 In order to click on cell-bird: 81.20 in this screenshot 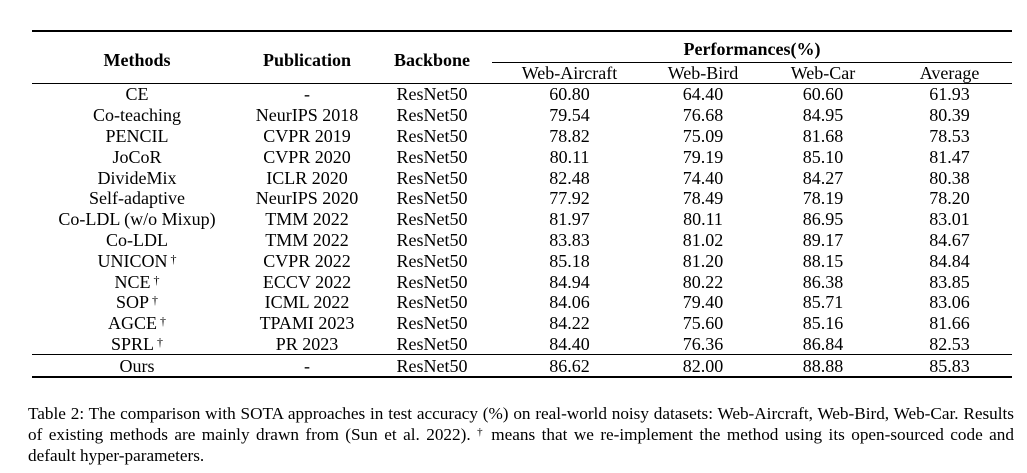, I will do `click(703, 260)`.